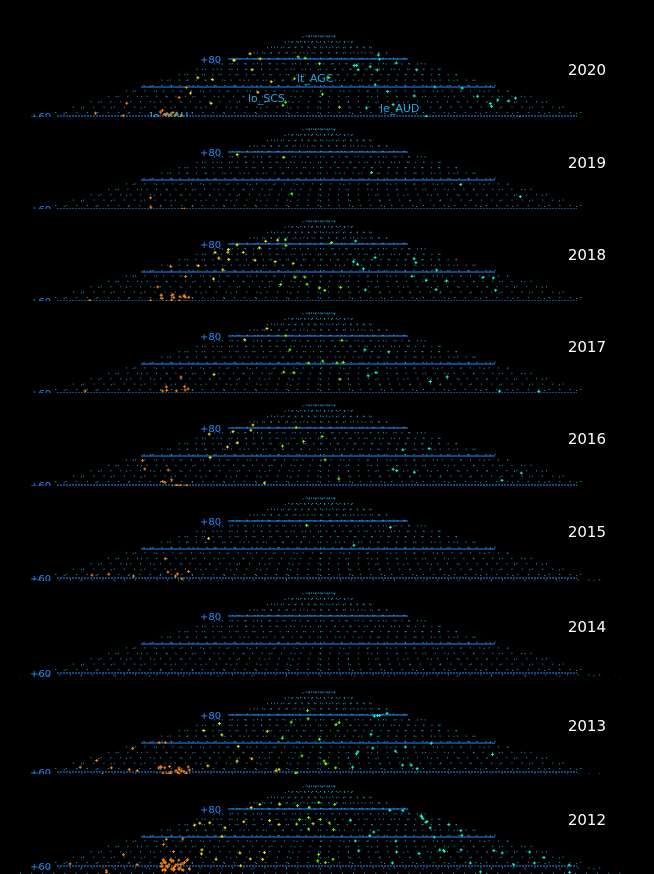 This screenshot has width=654, height=874. Describe the element at coordinates (327, 259) in the screenshot. I see `panel-2018: +80+602018` at that location.